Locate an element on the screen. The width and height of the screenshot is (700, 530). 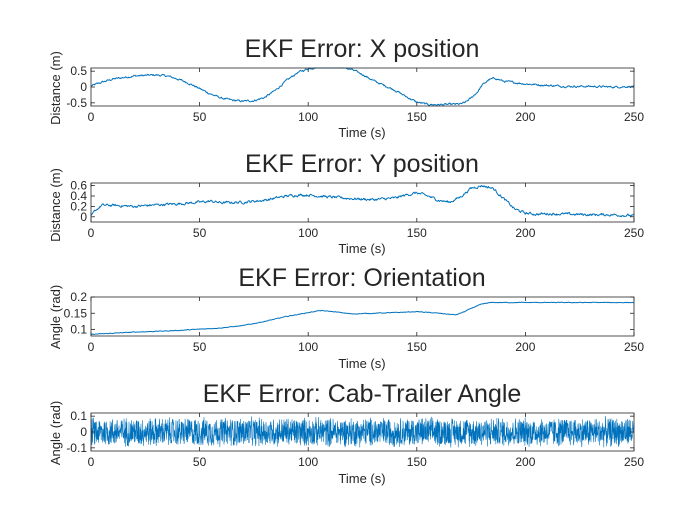
subplot-title: EKF Error: Cab-Trailer Angle is located at coordinates (362, 394).